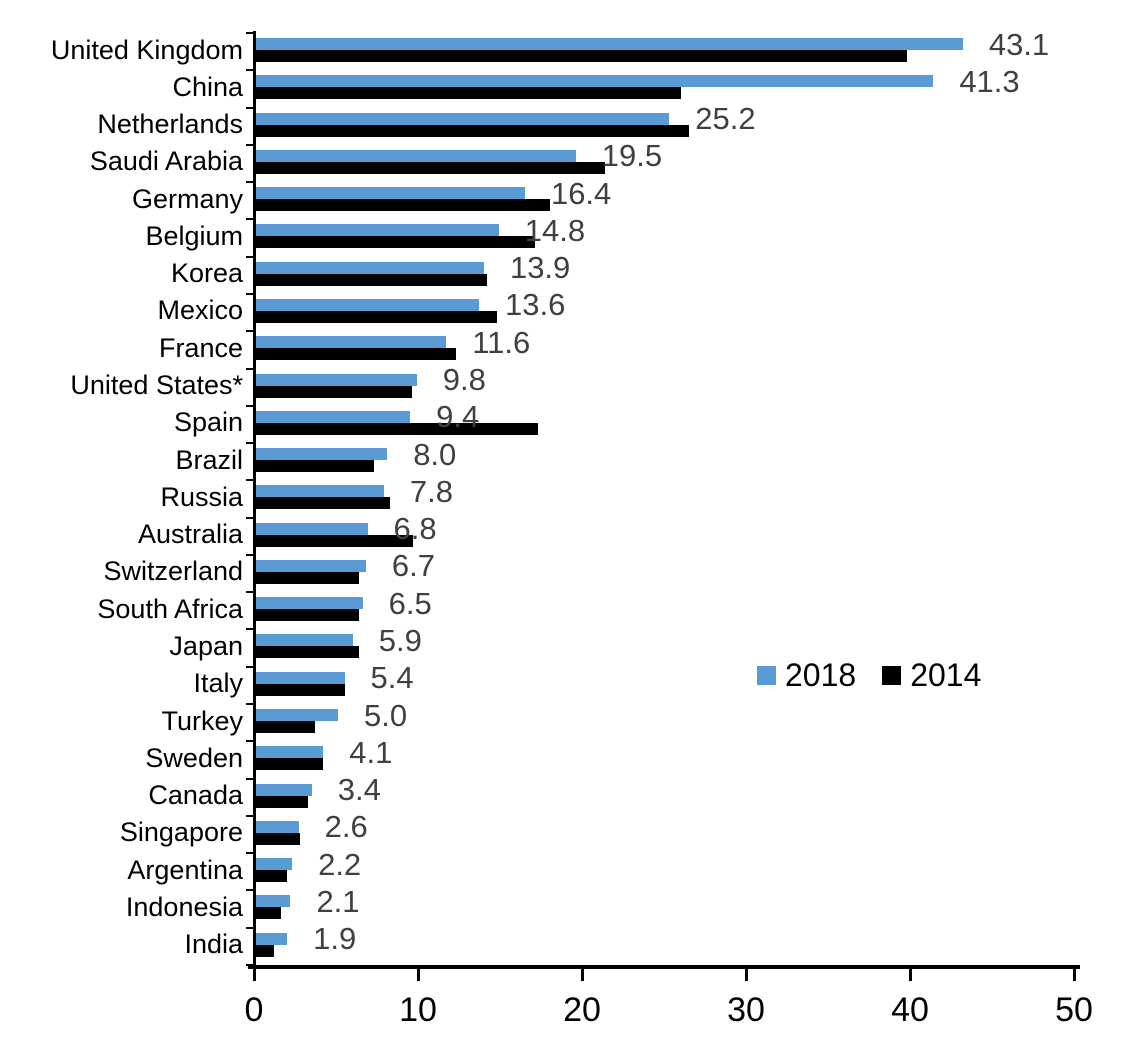 The image size is (1123, 1041). I want to click on legend: 2018 2014, so click(869, 675).